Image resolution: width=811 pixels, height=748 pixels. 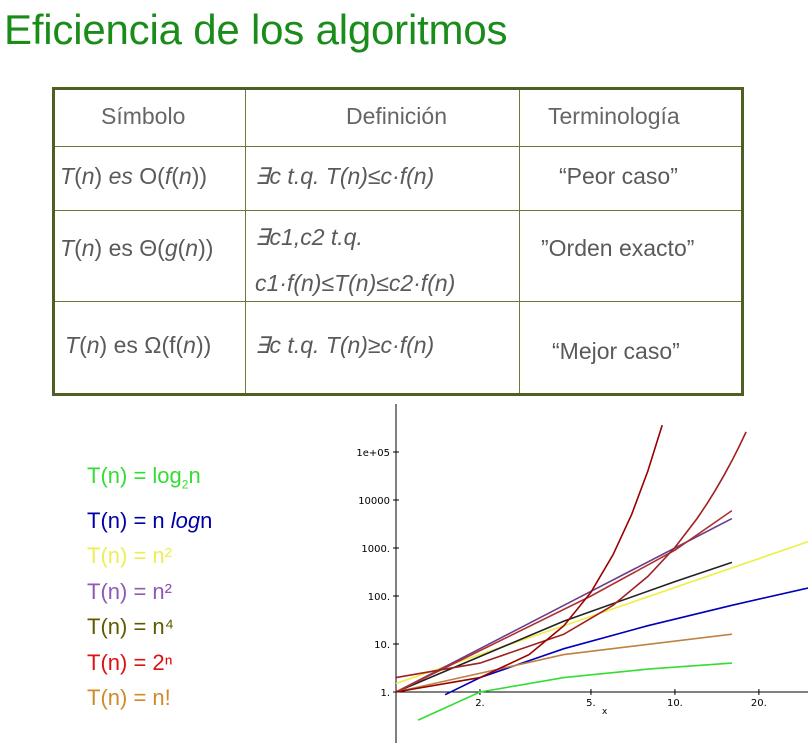 What do you see at coordinates (144, 477) in the screenshot?
I see `legend-item-log: T(n) = log2n` at bounding box center [144, 477].